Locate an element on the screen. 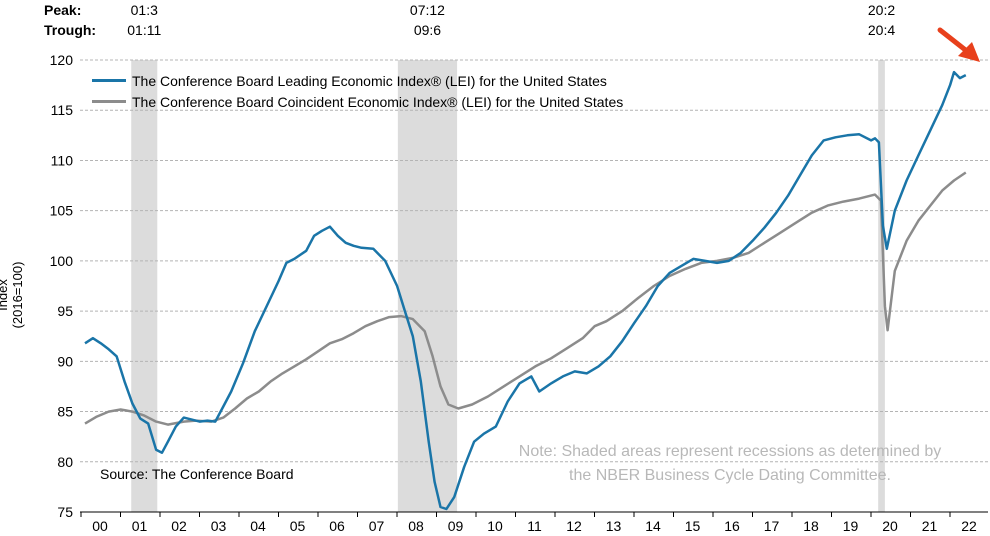 The image size is (990, 536). y-tick-label-120: 120 is located at coordinates (62, 60).